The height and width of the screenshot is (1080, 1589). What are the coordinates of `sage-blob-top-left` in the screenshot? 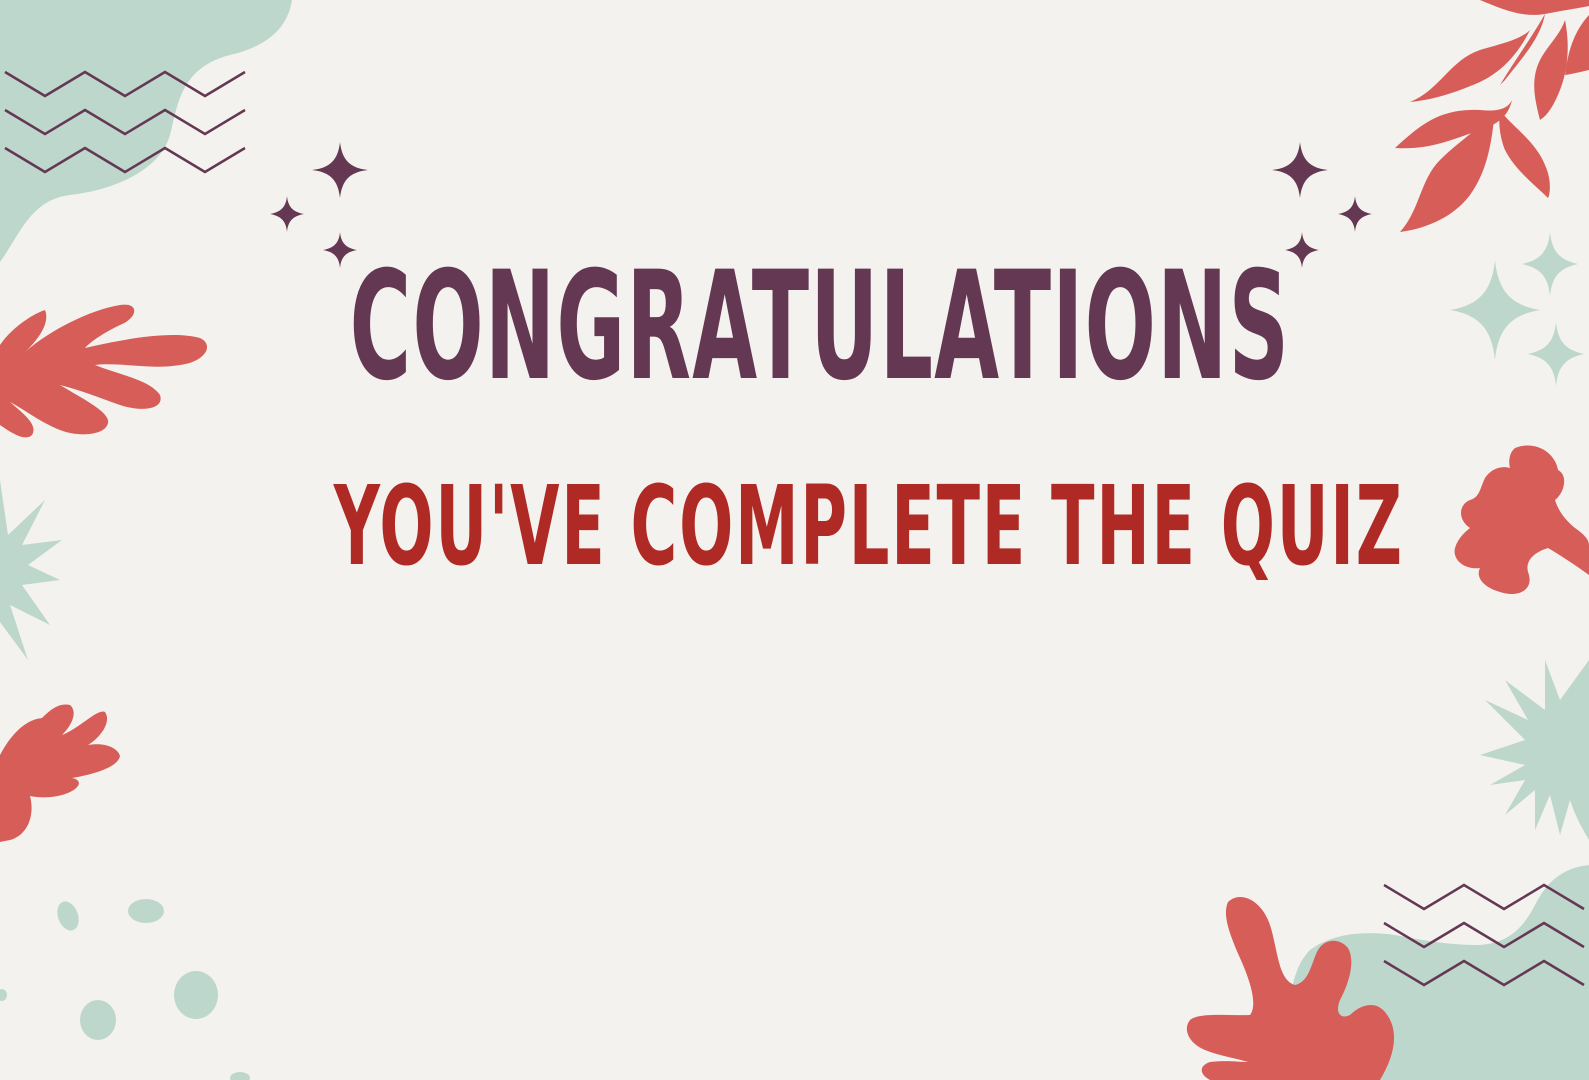 It's located at (146, 131).